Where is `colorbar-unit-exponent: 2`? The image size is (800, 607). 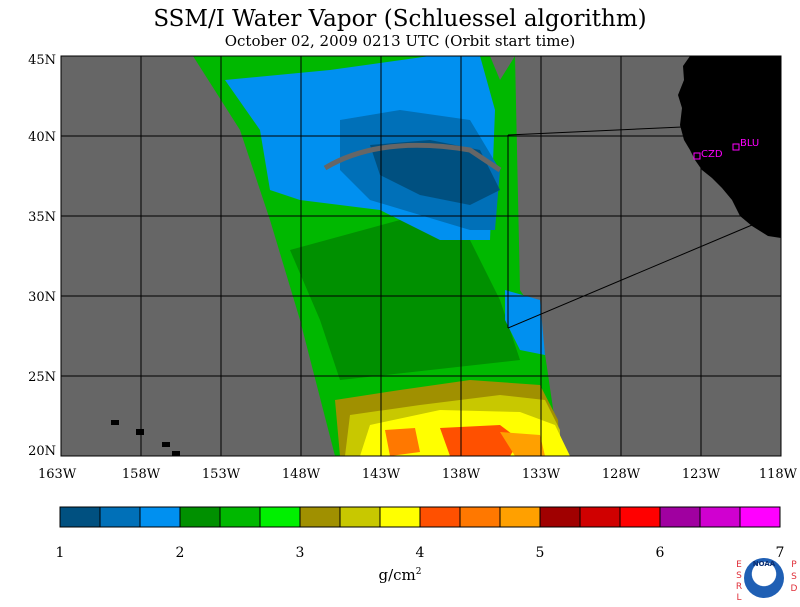 colorbar-unit-exponent: 2 is located at coordinates (418, 572).